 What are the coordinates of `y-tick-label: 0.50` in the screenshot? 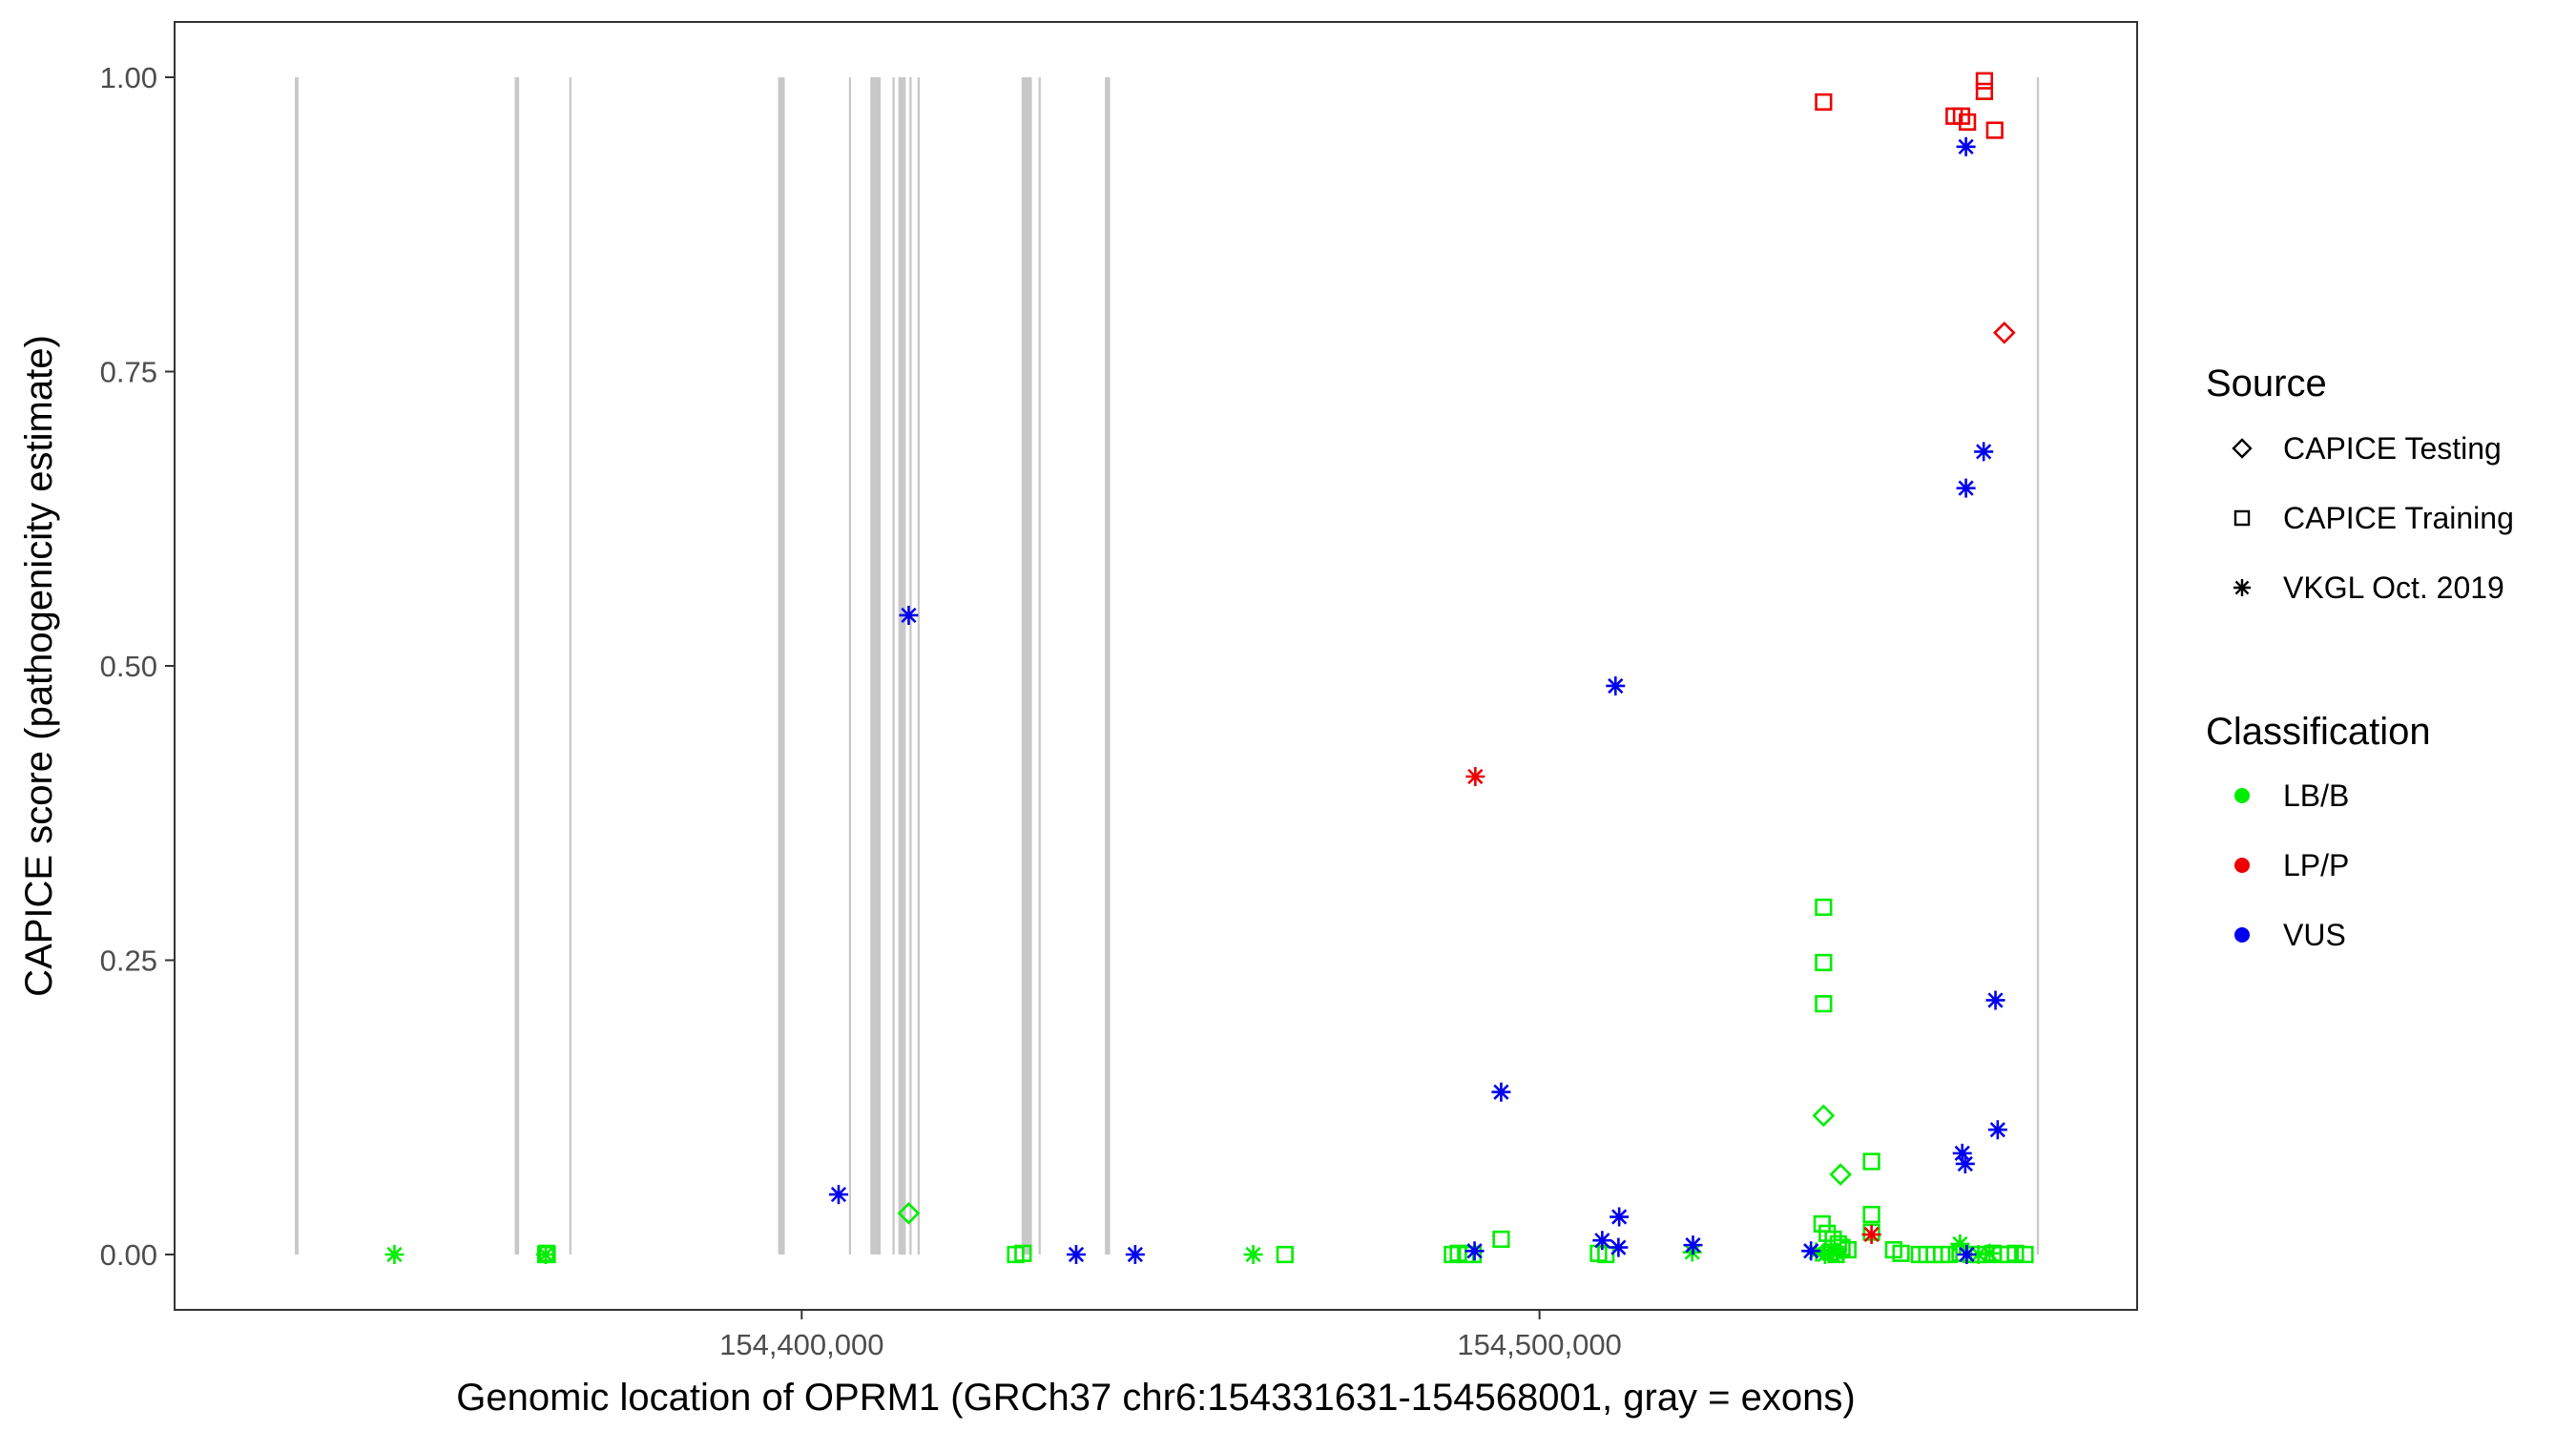 It's located at (128, 667).